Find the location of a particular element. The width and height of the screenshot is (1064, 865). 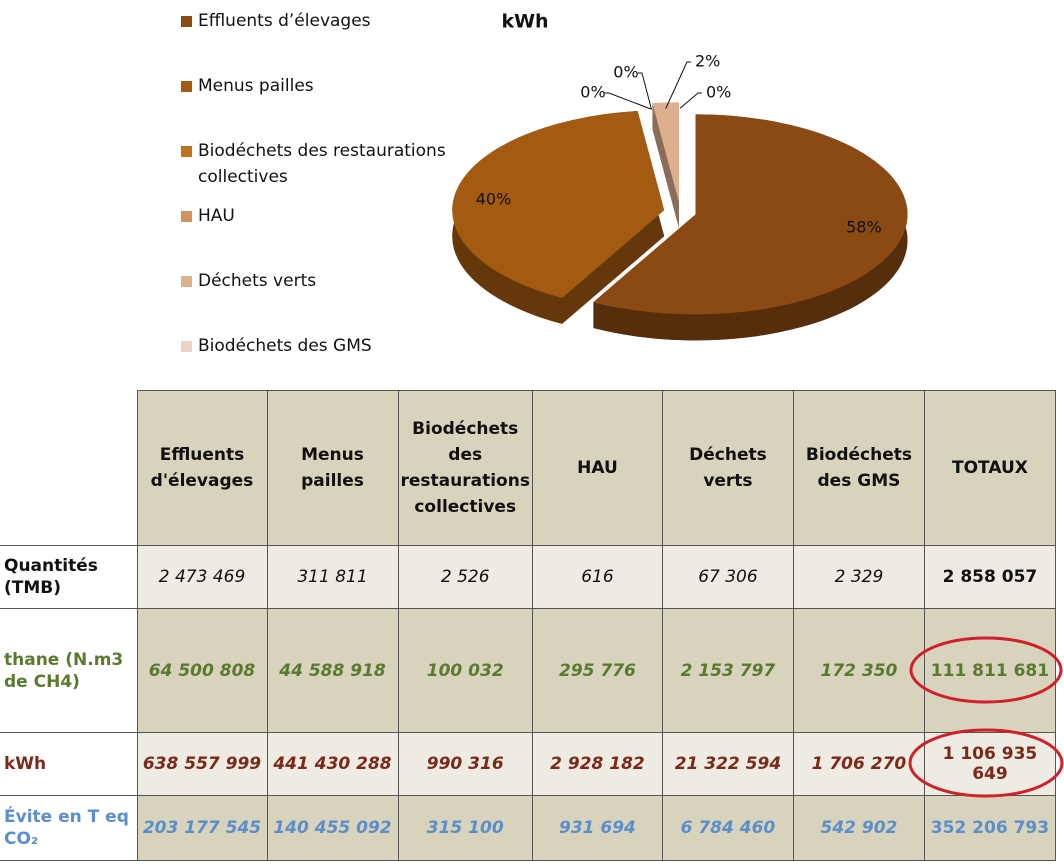

column-header: HAU is located at coordinates (597, 468).